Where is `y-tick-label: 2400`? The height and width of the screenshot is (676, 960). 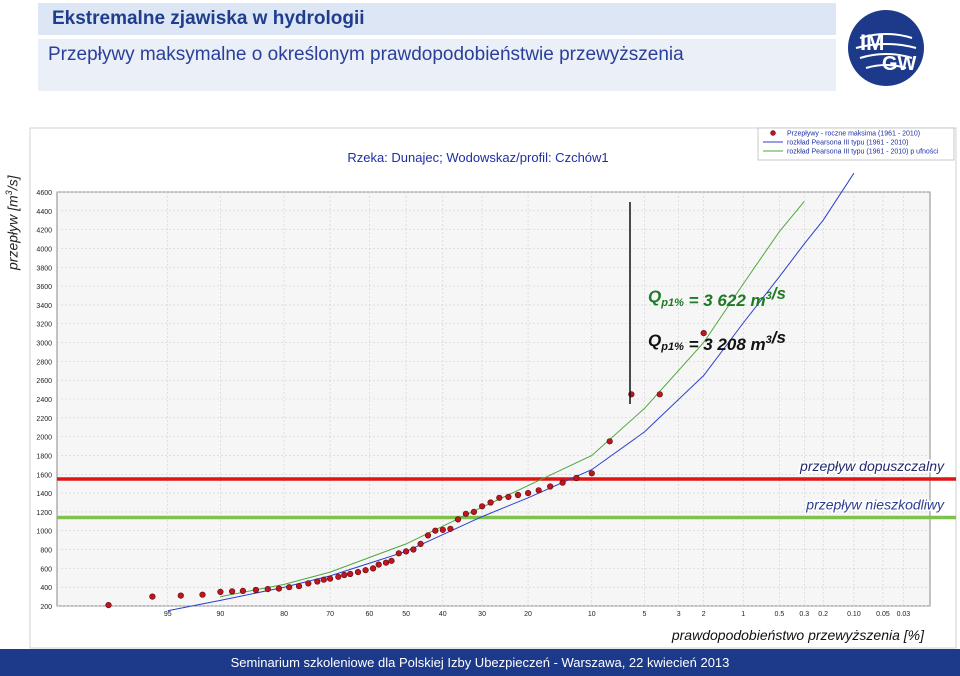
y-tick-label: 2400 is located at coordinates (44, 400).